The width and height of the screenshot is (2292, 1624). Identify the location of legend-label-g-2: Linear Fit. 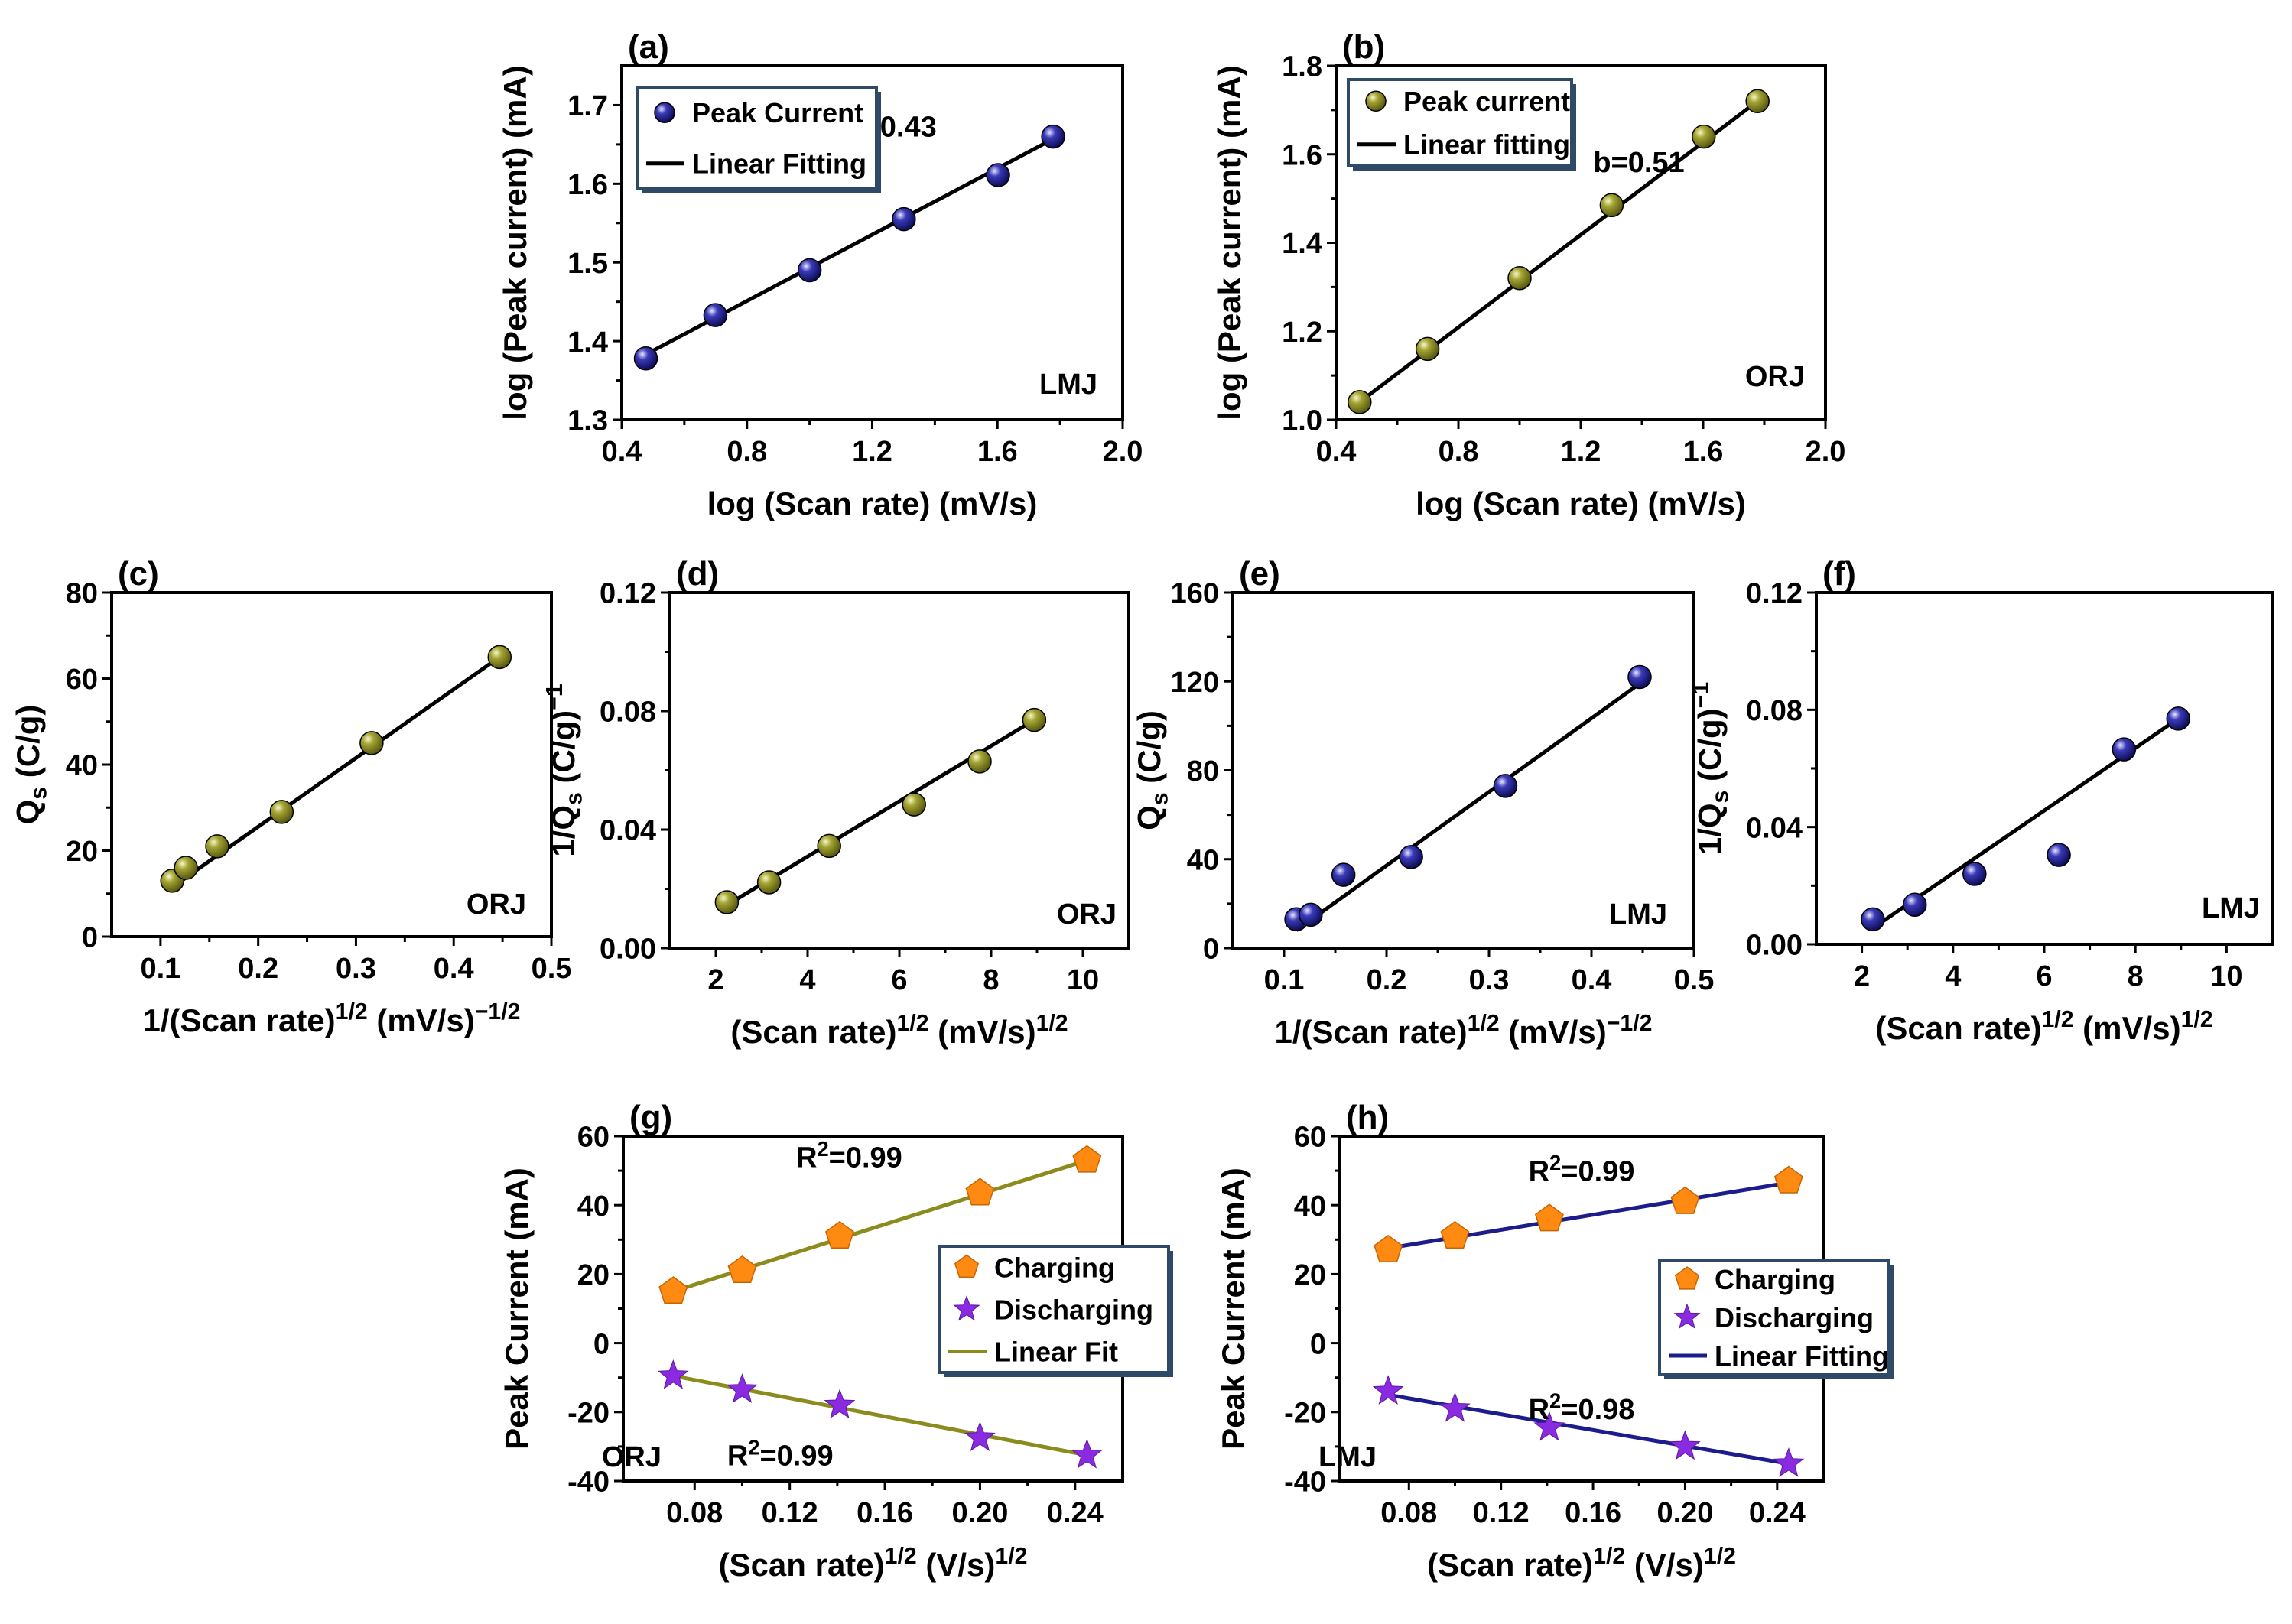
(1056, 1351).